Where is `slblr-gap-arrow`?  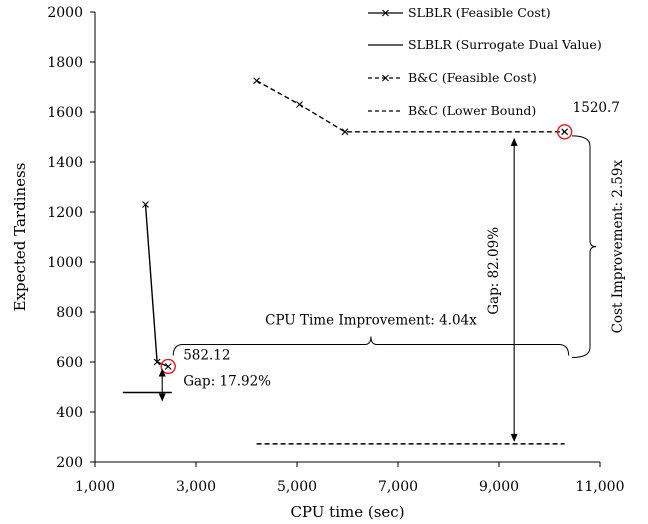
slblr-gap-arrow is located at coordinates (162, 385).